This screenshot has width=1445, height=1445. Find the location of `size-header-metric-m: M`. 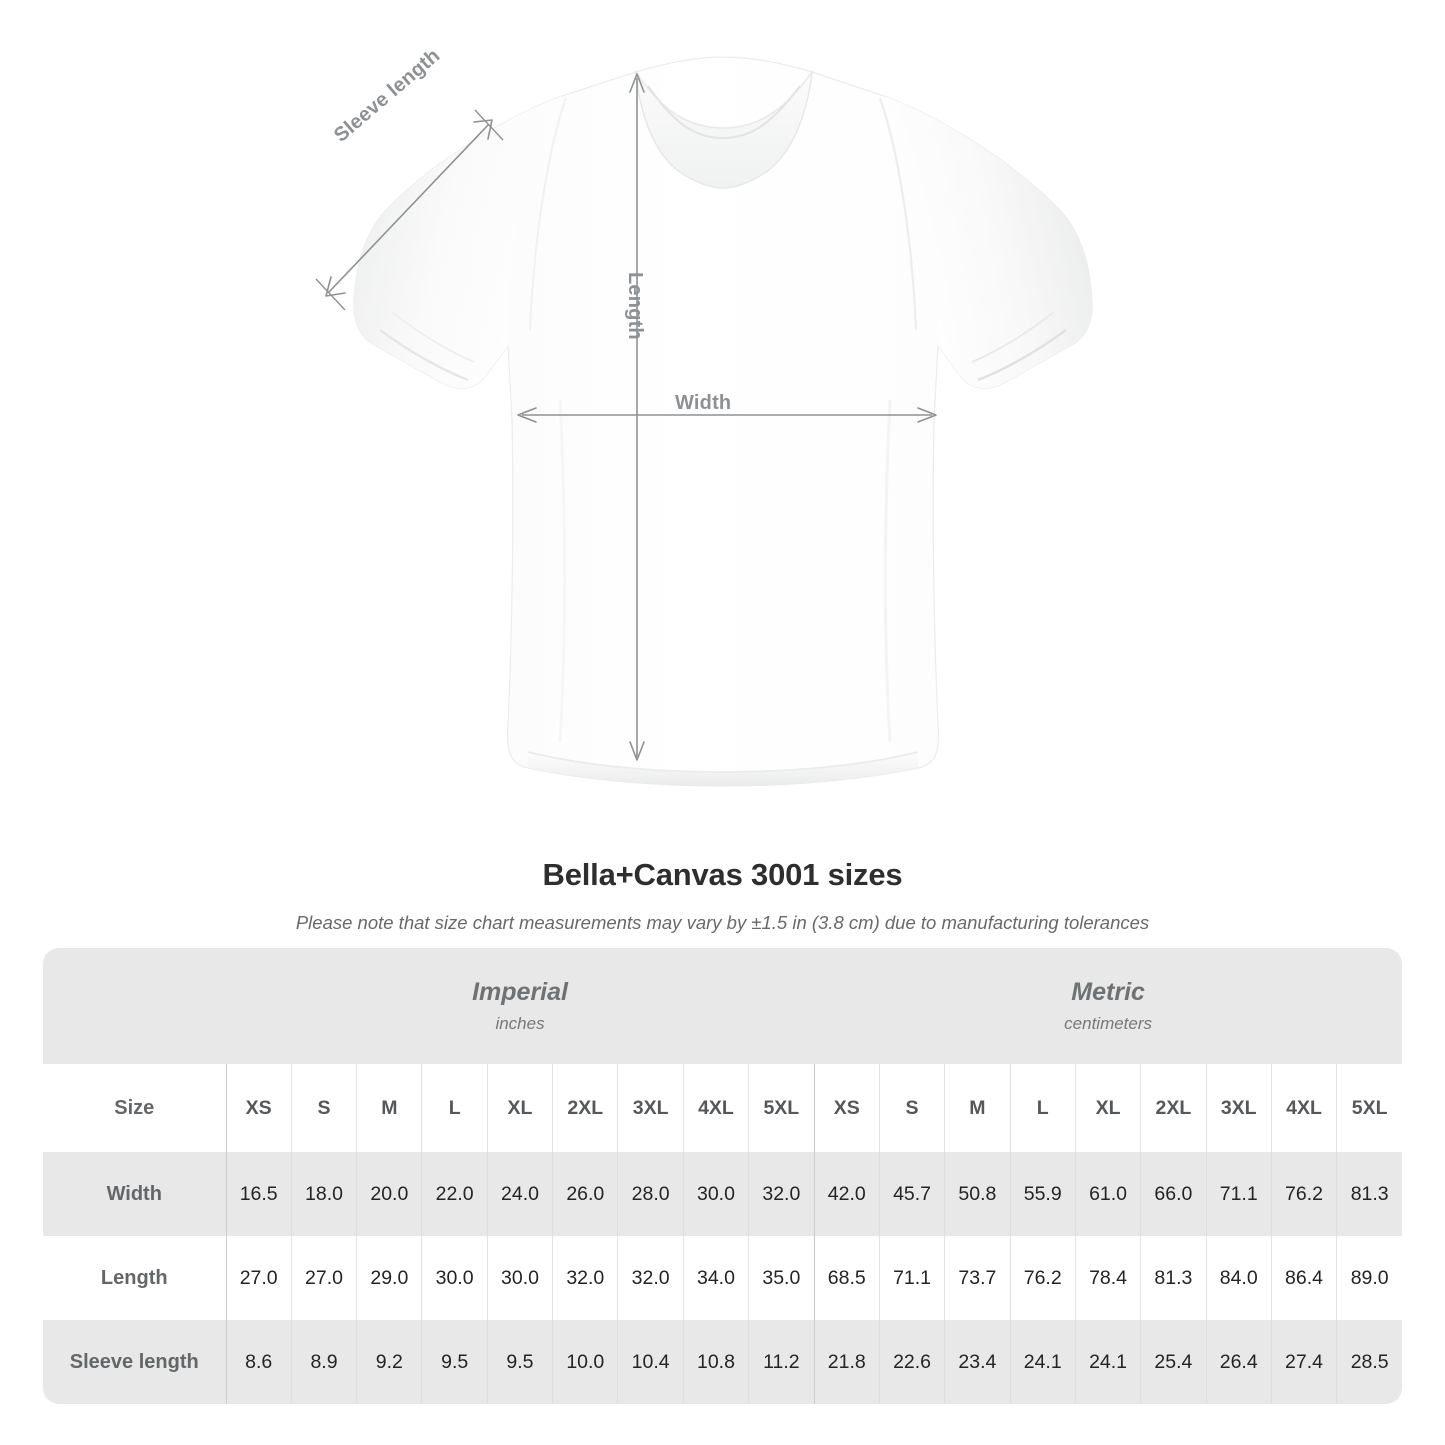

size-header-metric-m: M is located at coordinates (977, 1108).